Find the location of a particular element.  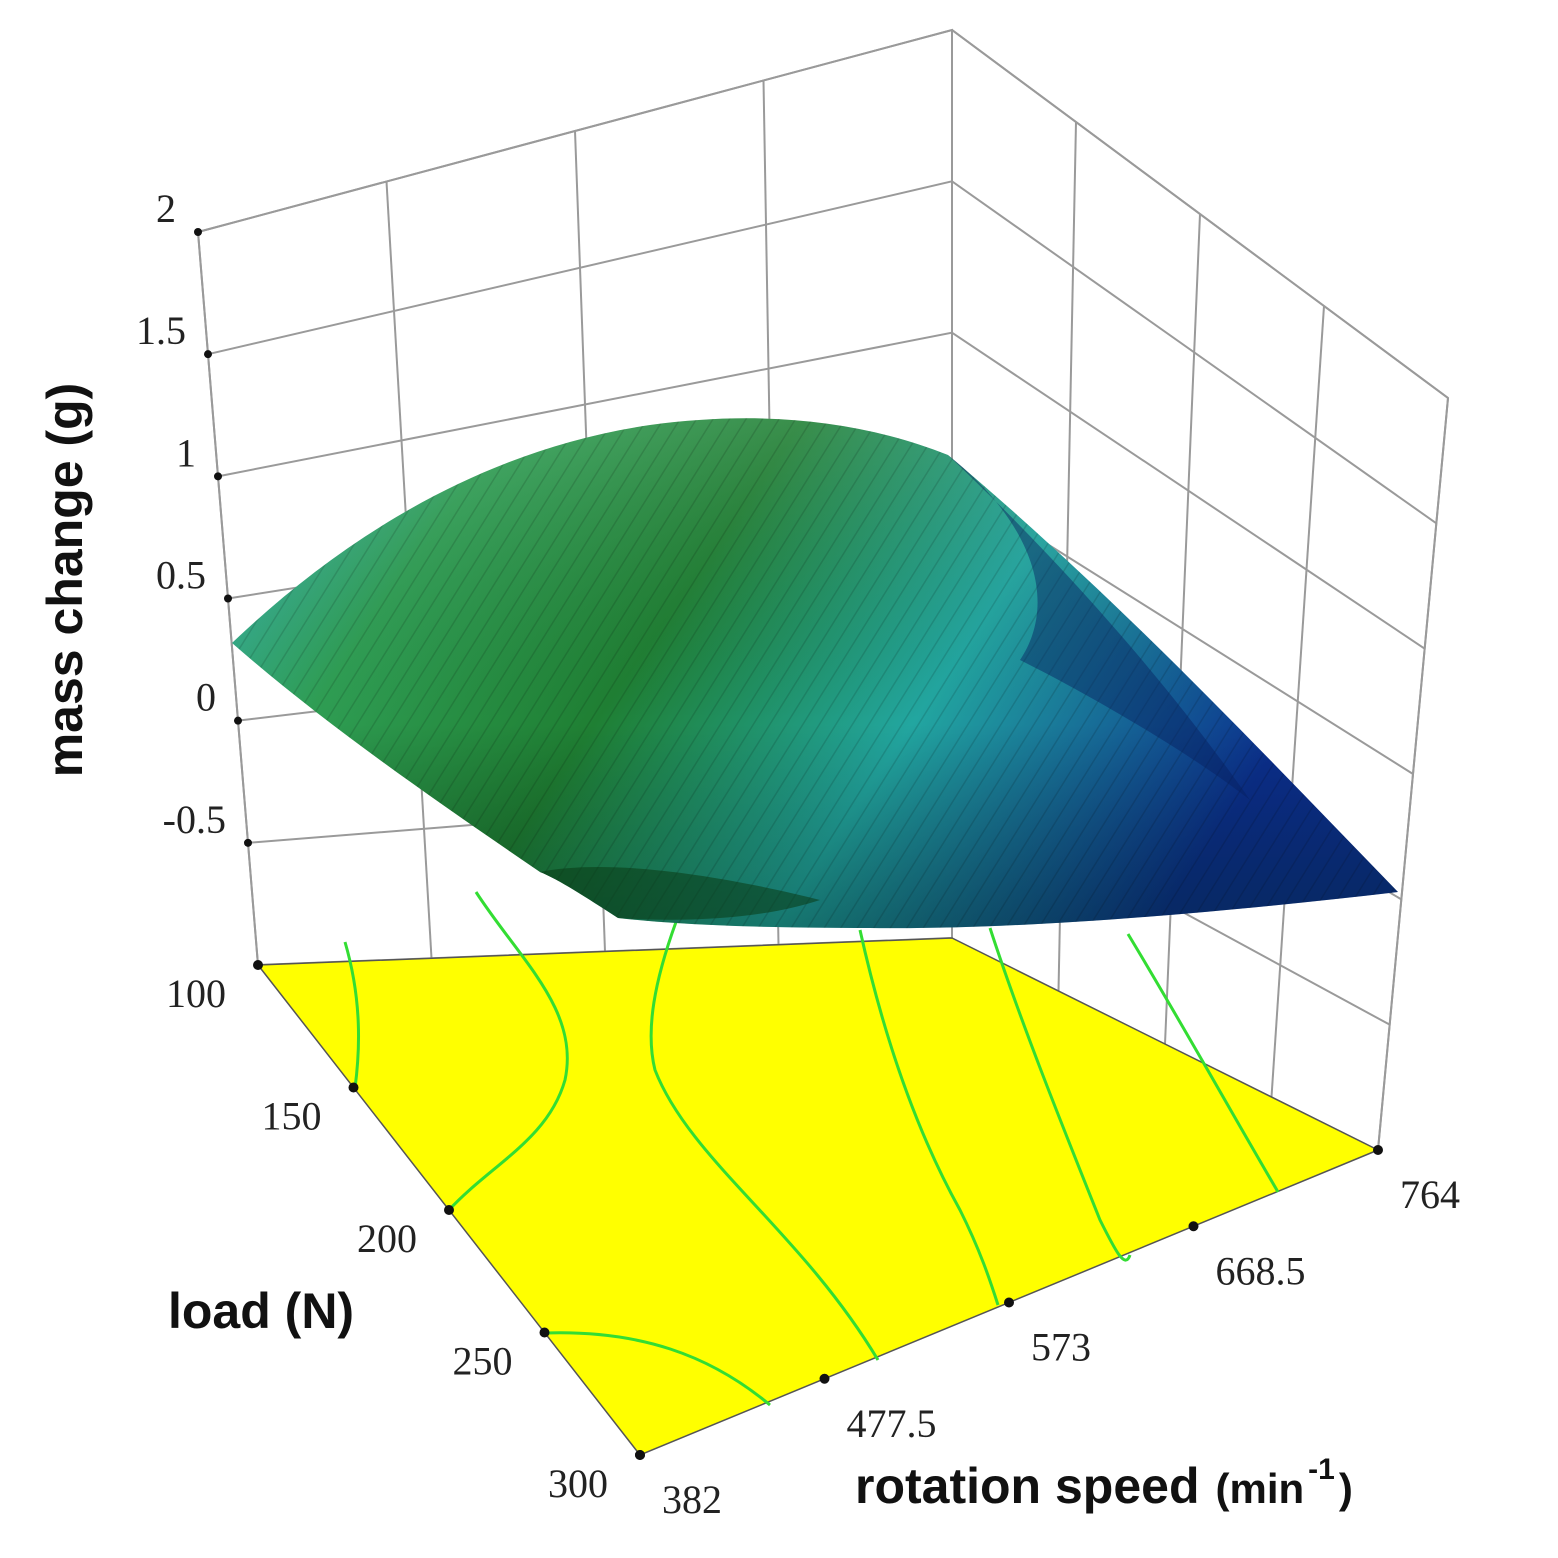

y-tick-label: 300 is located at coordinates (578, 1483).